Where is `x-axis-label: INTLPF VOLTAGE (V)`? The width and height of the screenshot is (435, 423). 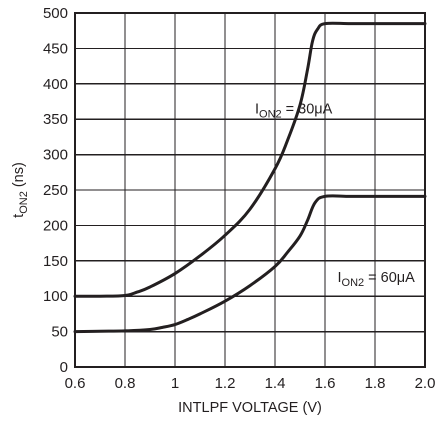 x-axis-label: INTLPF VOLTAGE (V) is located at coordinates (250, 408).